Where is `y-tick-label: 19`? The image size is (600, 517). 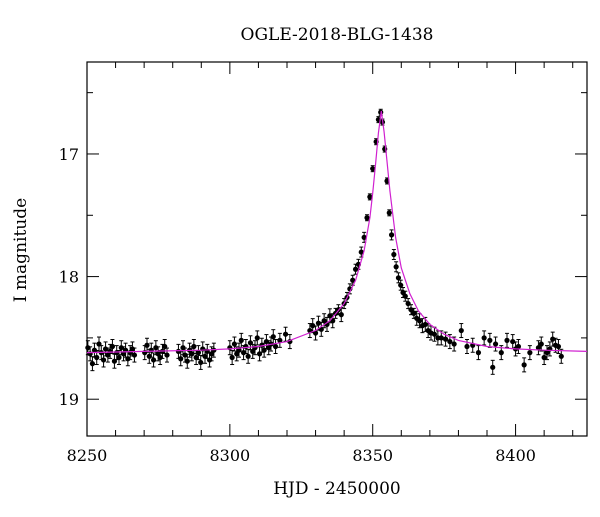 y-tick-label: 19 is located at coordinates (69, 399).